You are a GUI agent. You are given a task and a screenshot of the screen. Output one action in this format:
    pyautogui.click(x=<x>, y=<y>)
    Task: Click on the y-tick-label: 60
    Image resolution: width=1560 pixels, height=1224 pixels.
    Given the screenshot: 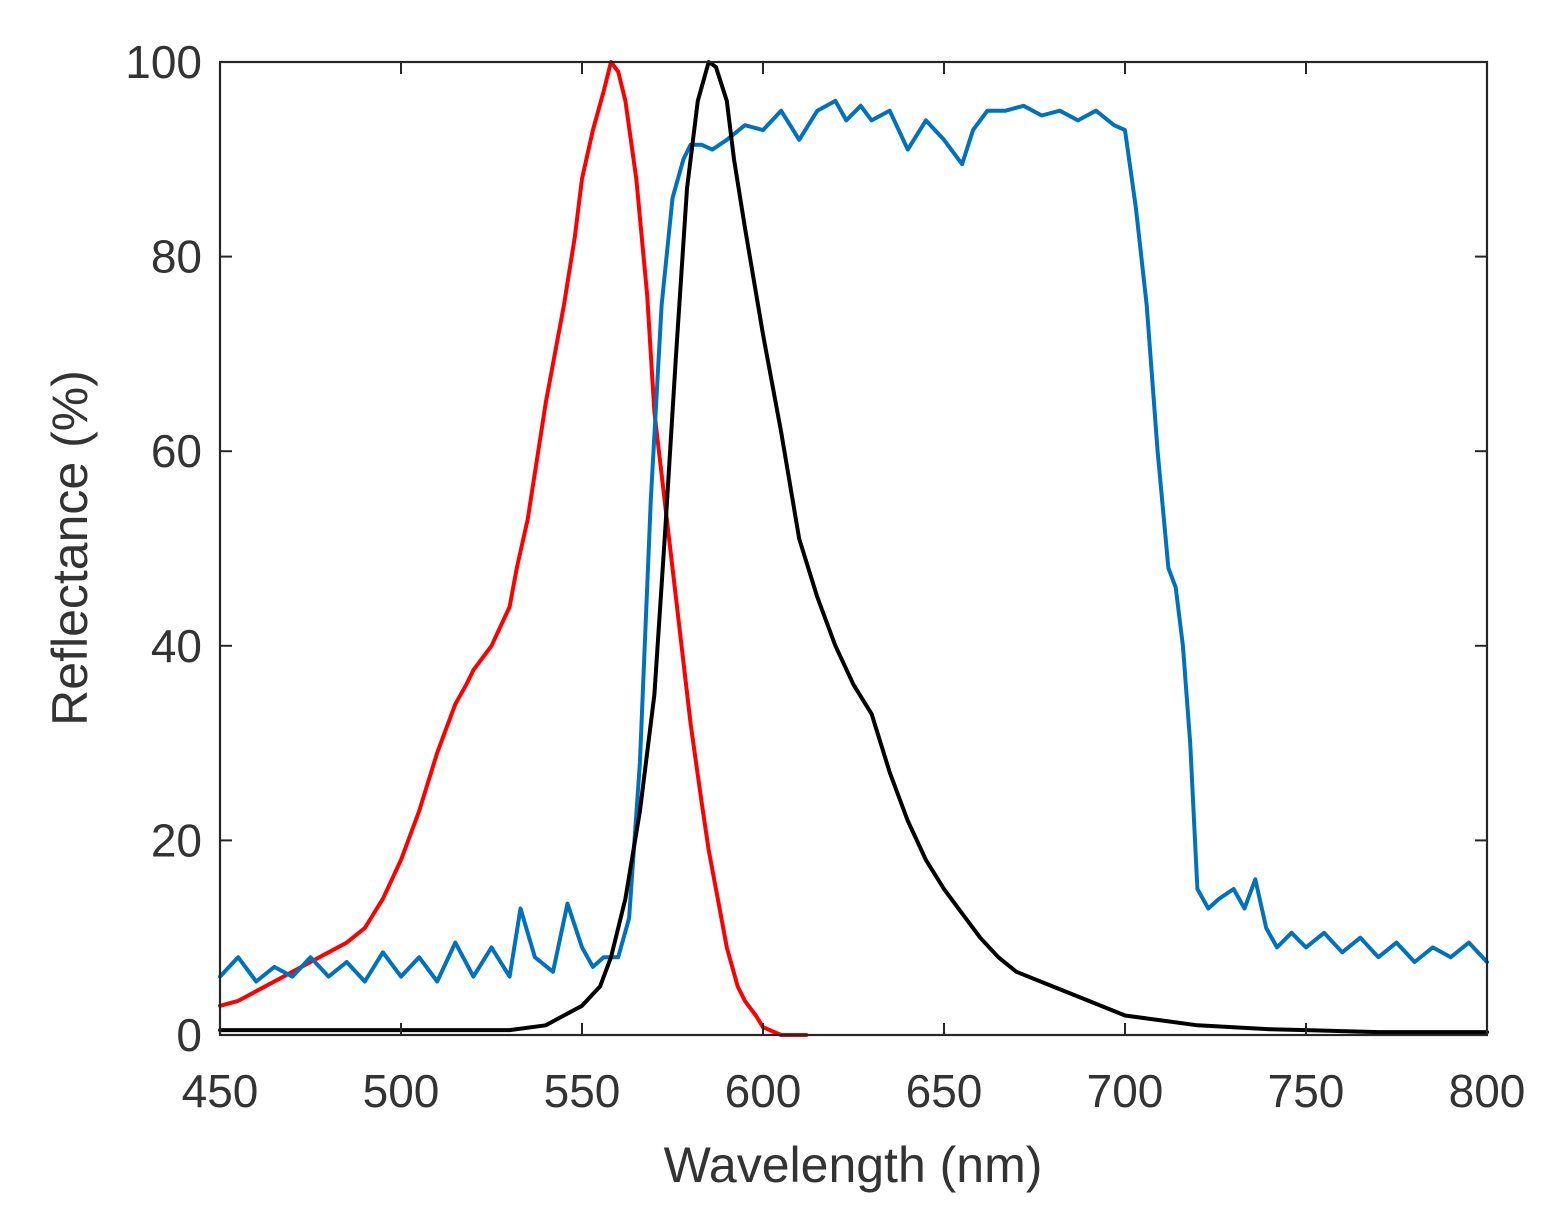 What is the action you would take?
    pyautogui.click(x=176, y=451)
    